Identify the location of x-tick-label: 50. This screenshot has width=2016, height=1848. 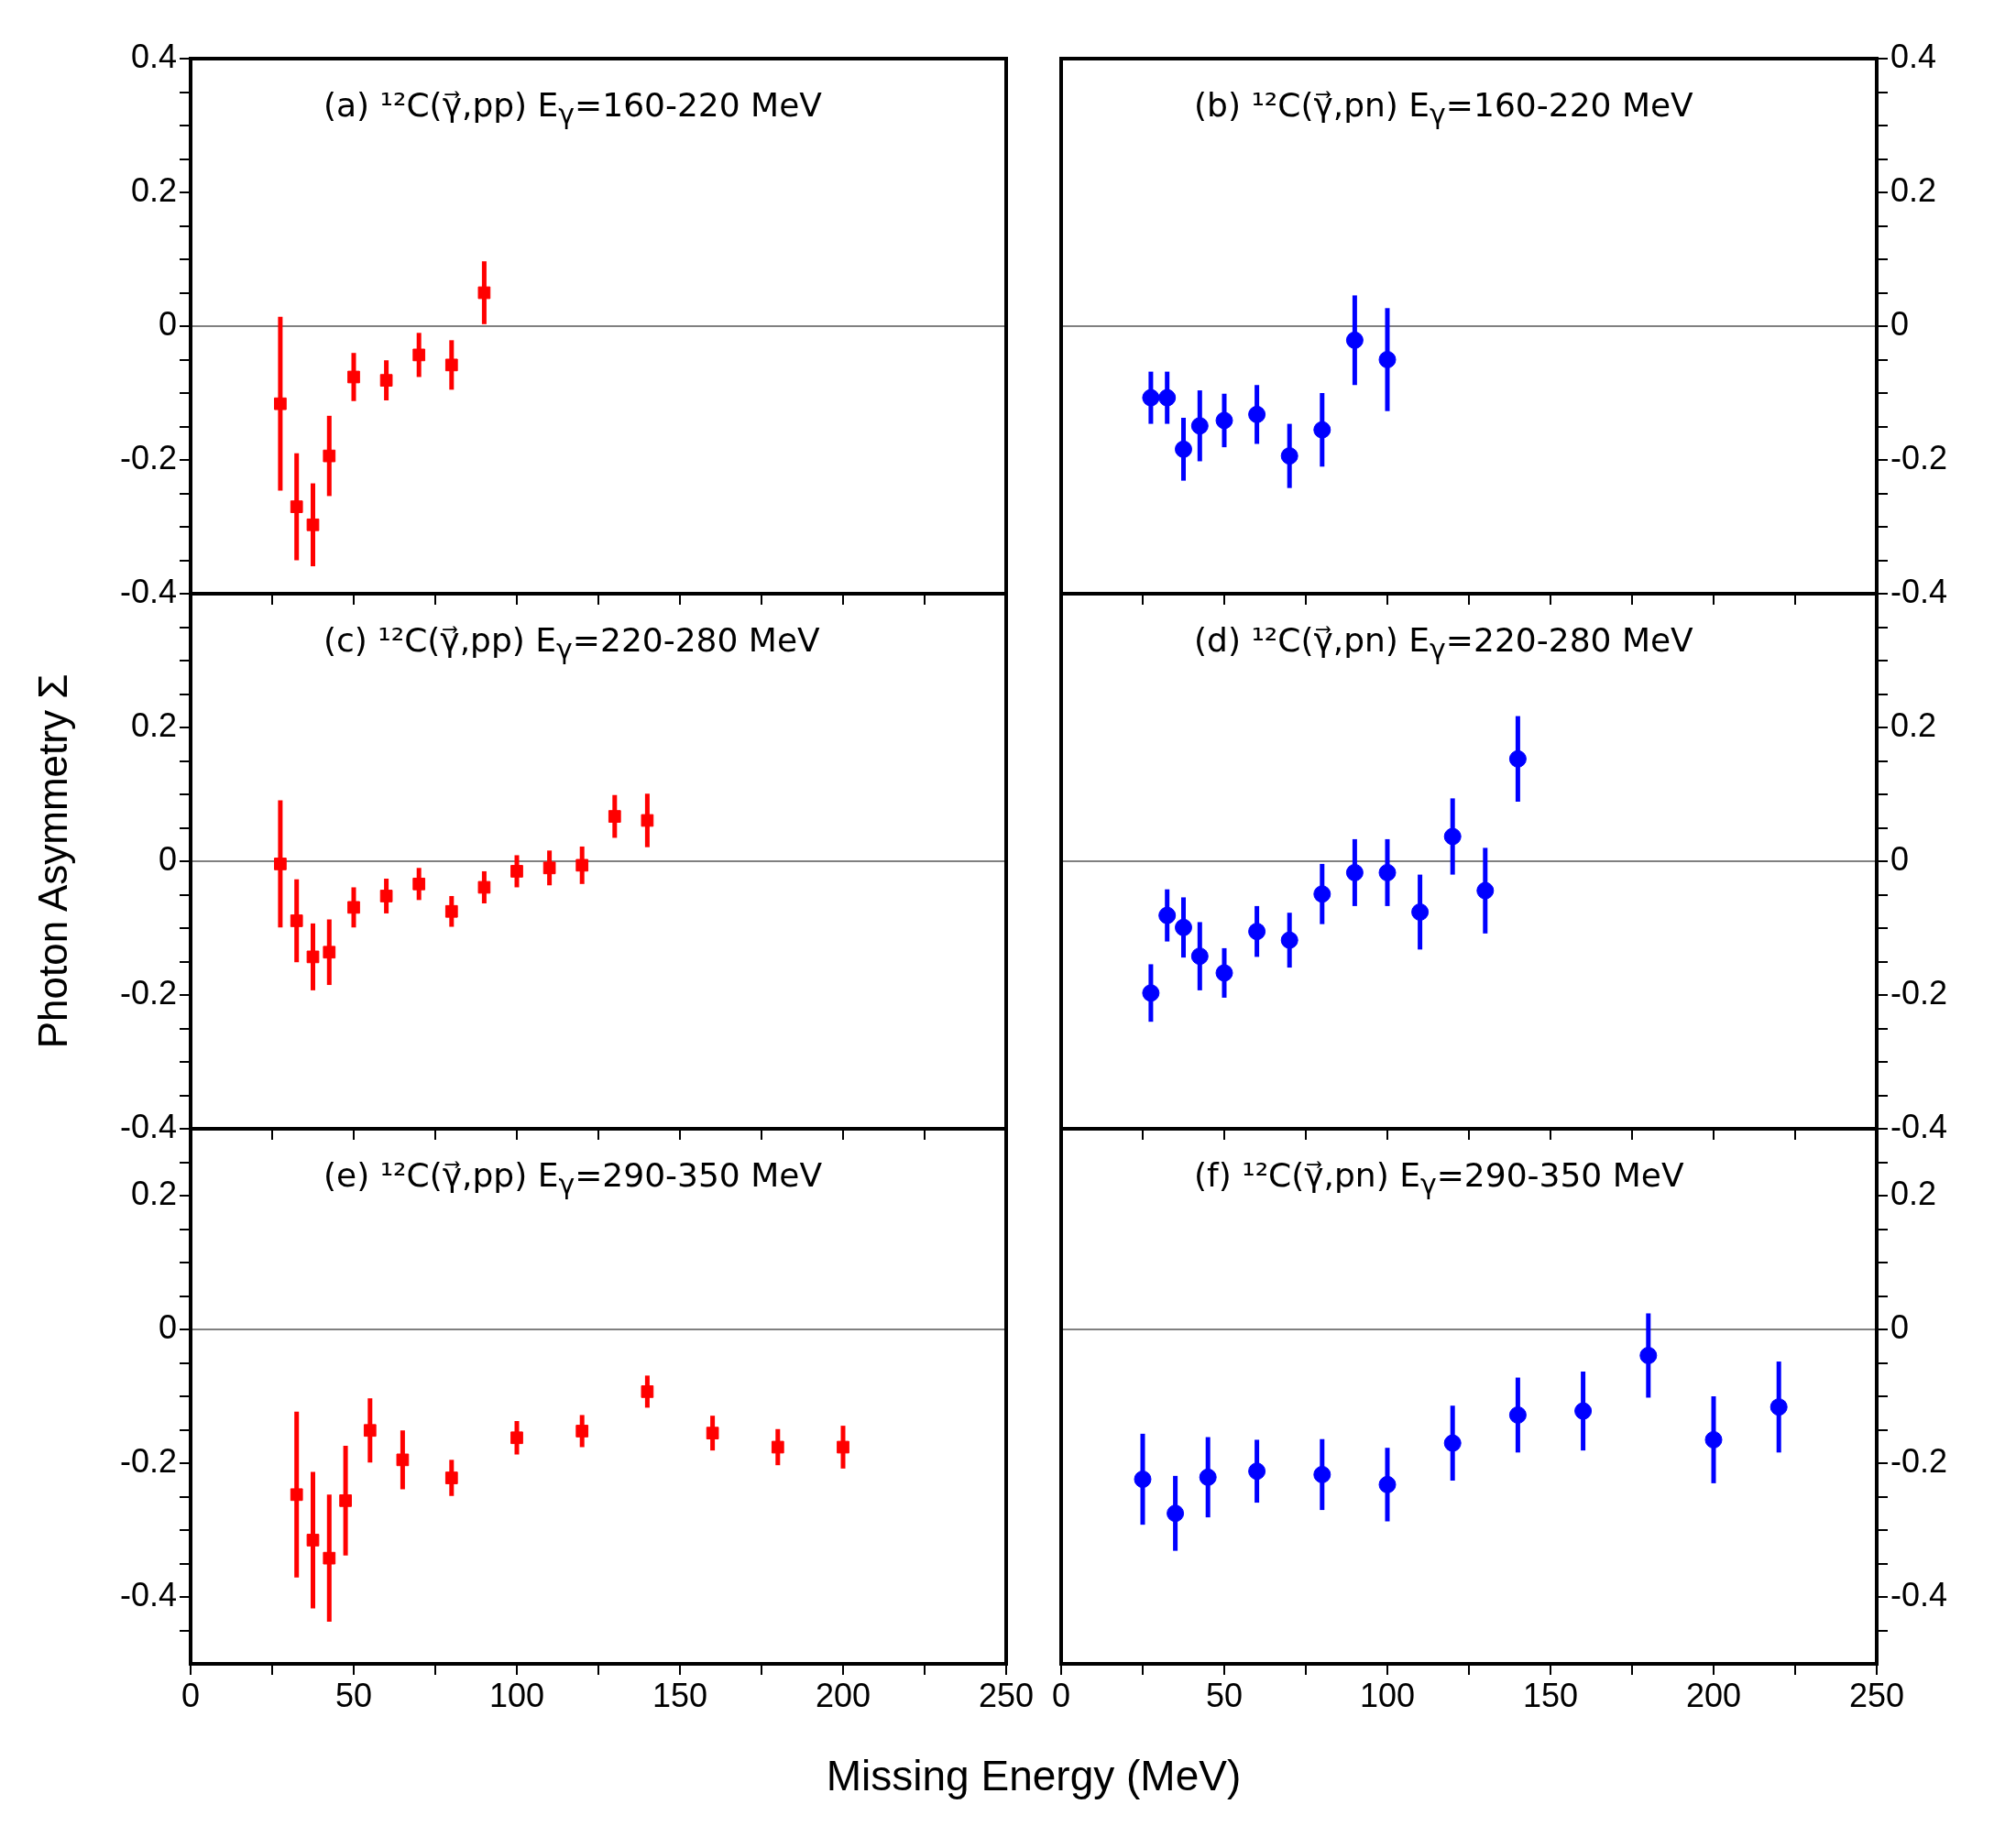
(353, 1695).